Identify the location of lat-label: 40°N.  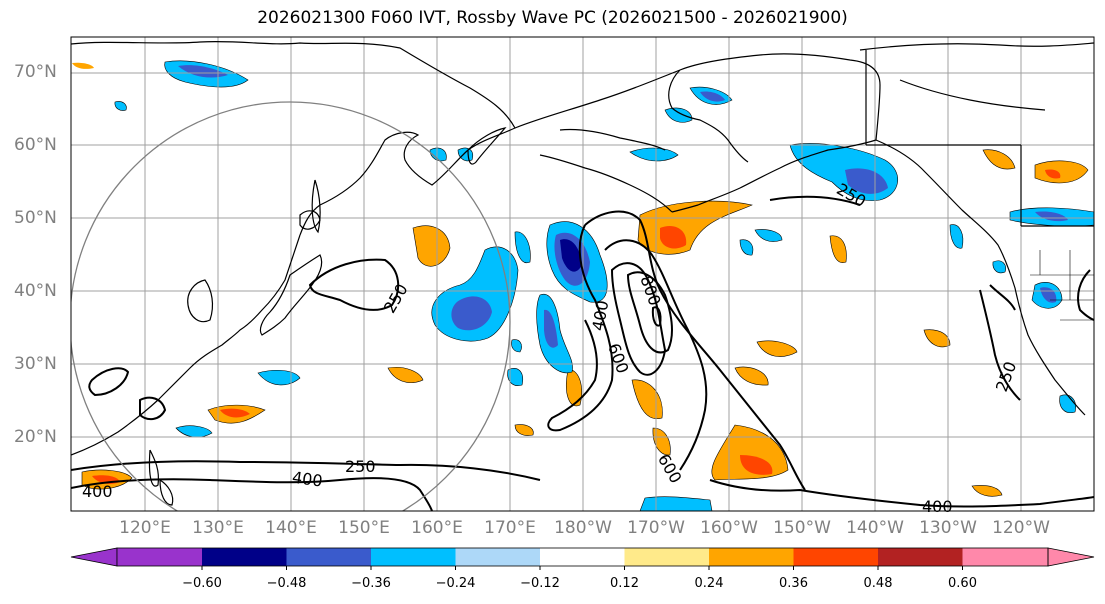
(35, 291).